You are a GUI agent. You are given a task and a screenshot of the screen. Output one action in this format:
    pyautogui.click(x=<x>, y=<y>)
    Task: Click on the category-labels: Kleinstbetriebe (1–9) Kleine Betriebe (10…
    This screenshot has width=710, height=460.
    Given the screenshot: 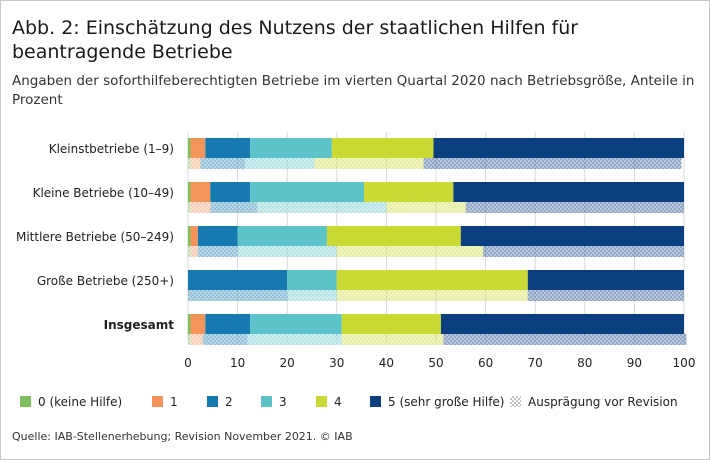 What is the action you would take?
    pyautogui.click(x=95, y=237)
    